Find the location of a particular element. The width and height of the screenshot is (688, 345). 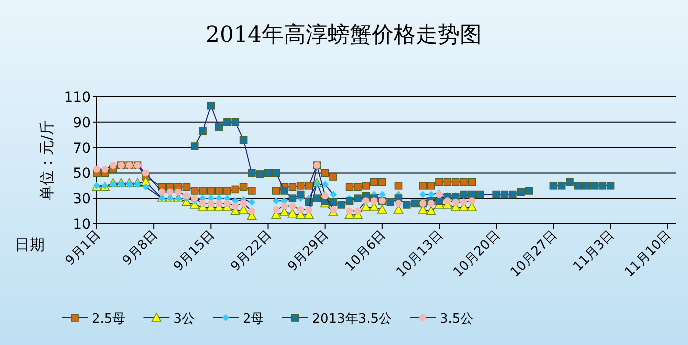

legend-label: 2母 is located at coordinates (253, 319).